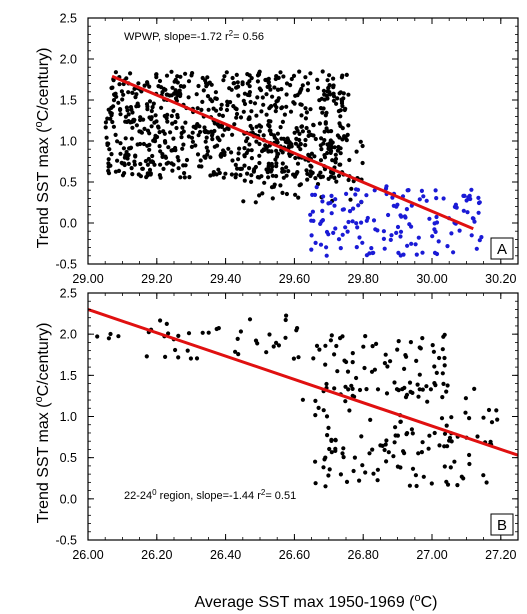  I want to click on y-tick-label: 2.5, so click(68, 294).